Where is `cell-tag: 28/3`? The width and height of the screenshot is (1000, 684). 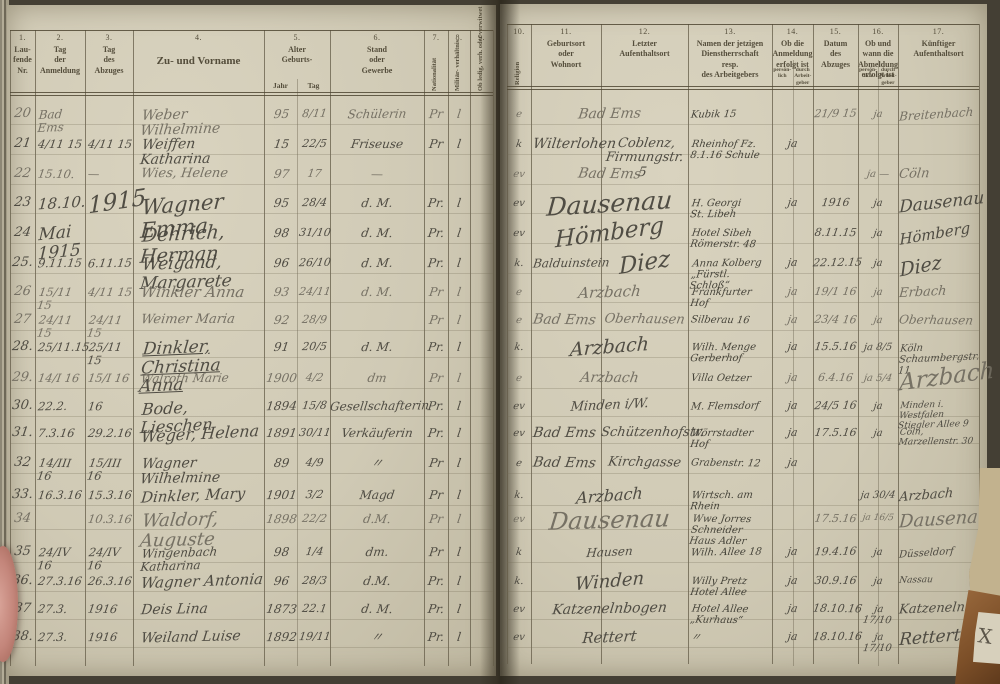
cell-tag: 28/3 is located at coordinates (314, 580).